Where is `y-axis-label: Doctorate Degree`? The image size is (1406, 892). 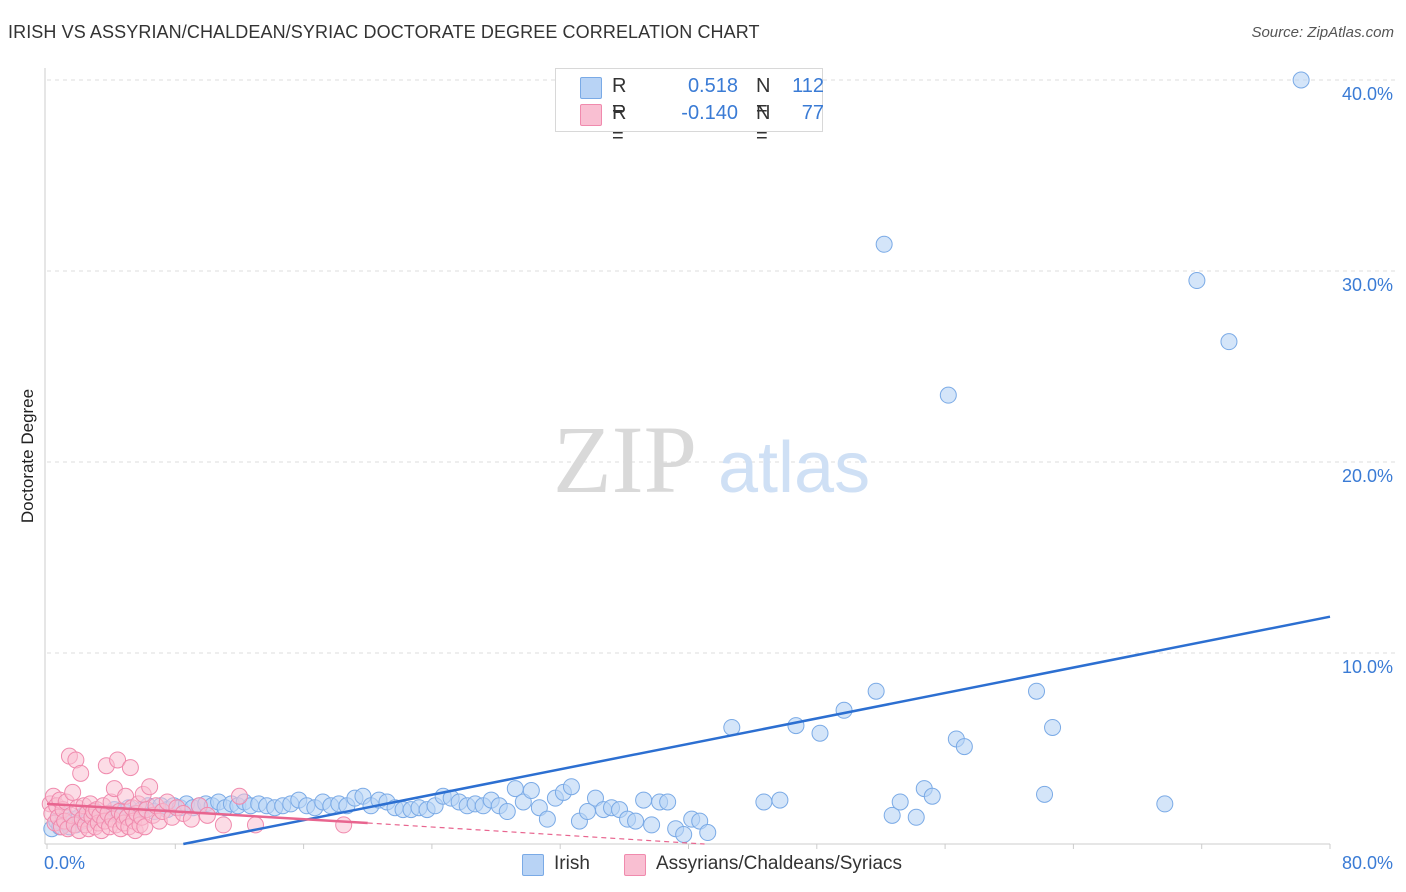 y-axis-label: Doctorate Degree is located at coordinates (27, 456).